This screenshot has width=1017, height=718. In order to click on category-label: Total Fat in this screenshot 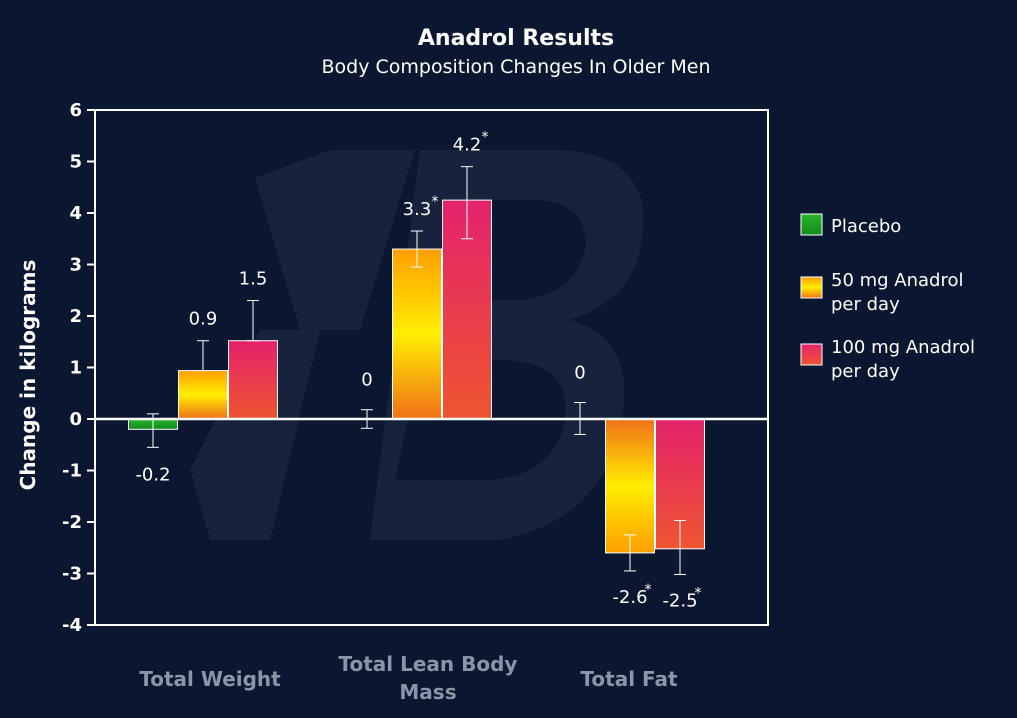, I will do `click(629, 679)`.